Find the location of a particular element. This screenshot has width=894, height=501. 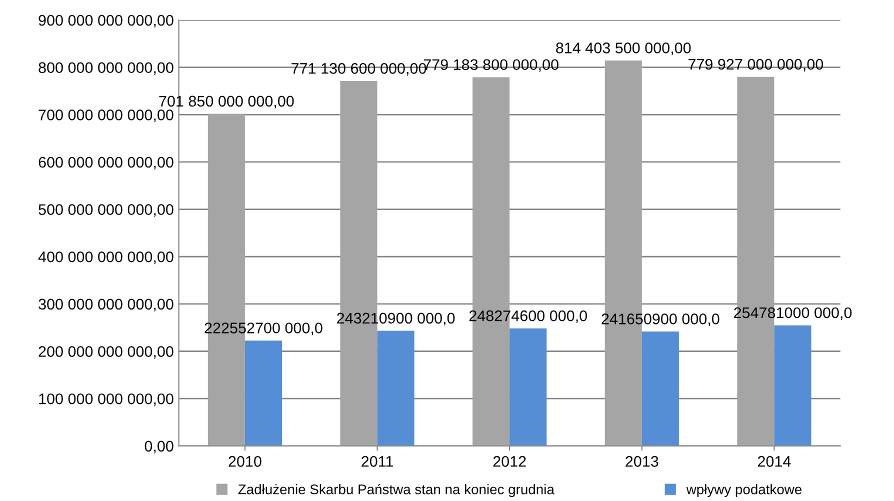

y-tick-label: 300 000 000 000,00 is located at coordinates (106, 305).